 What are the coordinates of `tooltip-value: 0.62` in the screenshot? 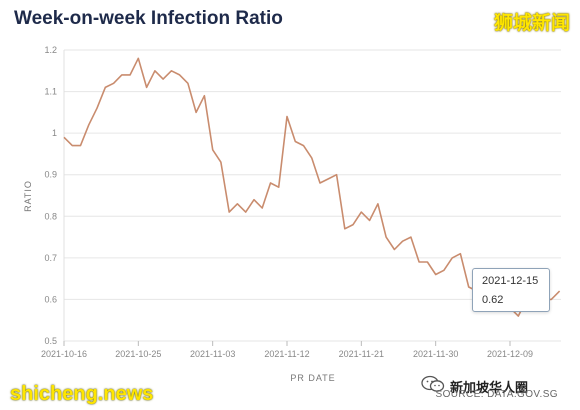 It's located at (493, 300).